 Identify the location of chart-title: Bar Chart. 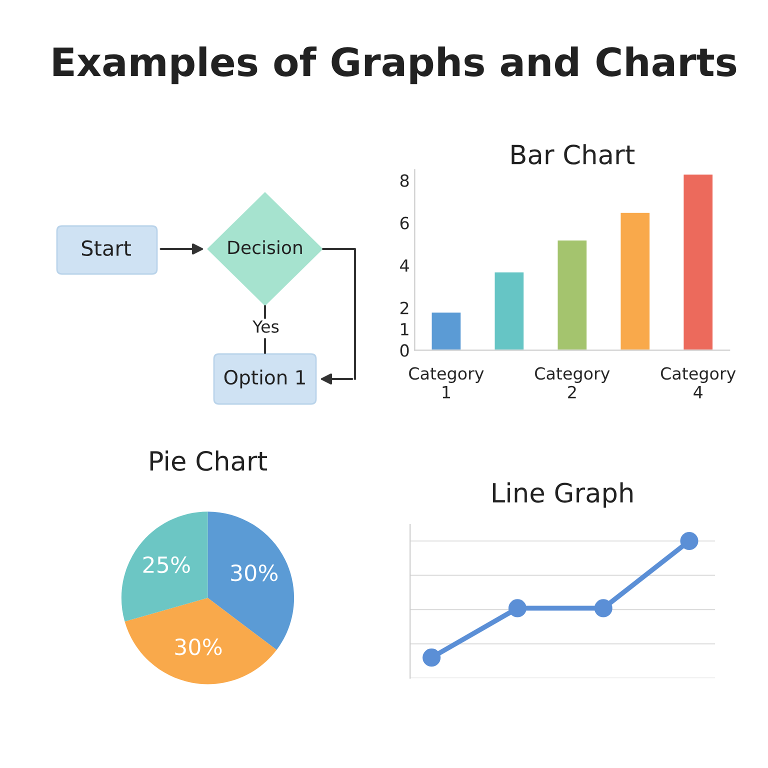
(573, 154).